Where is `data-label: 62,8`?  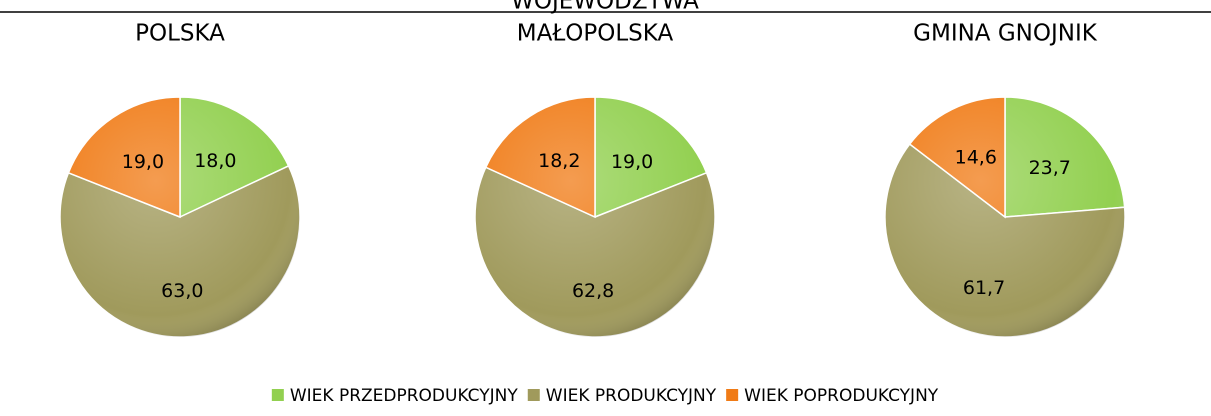 data-label: 62,8 is located at coordinates (593, 291).